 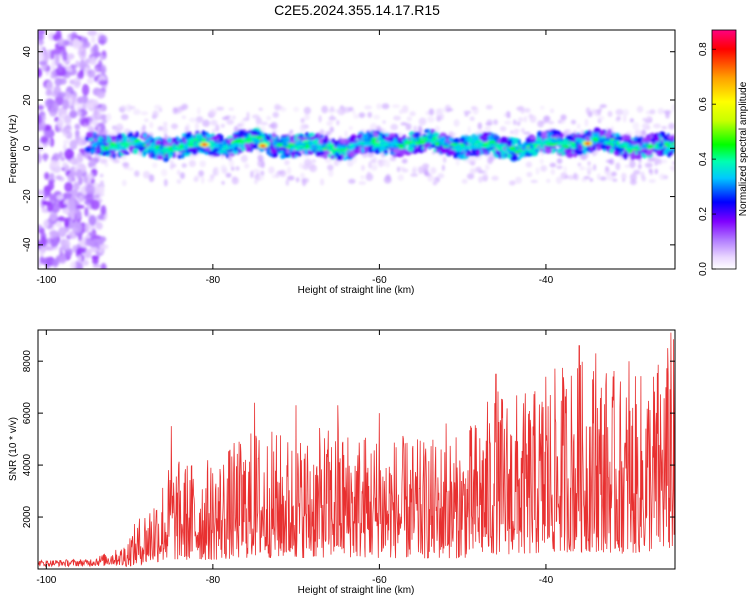 I want to click on colorbar-tick-label: 0.4, so click(x=703, y=159).